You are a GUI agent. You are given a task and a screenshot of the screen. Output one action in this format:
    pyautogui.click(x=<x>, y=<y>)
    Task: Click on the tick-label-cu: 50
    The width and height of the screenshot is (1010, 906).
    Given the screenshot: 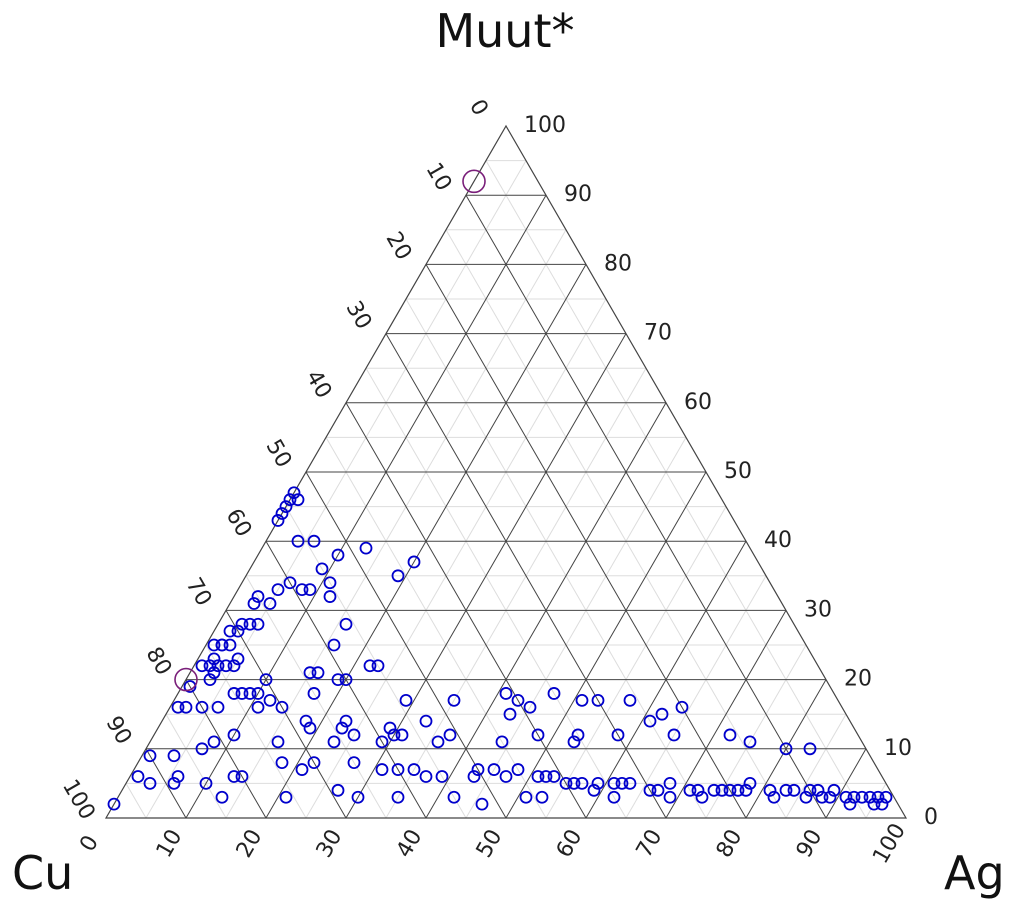 What is the action you would take?
    pyautogui.click(x=279, y=453)
    